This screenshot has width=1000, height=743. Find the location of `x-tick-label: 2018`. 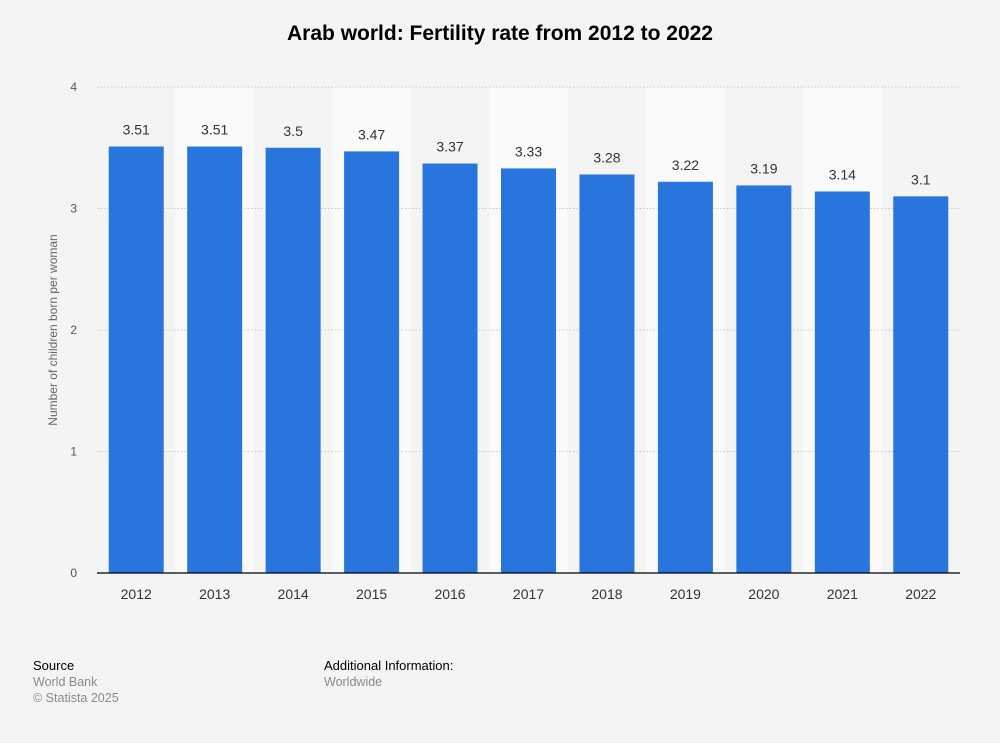

x-tick-label: 2018 is located at coordinates (606, 594).